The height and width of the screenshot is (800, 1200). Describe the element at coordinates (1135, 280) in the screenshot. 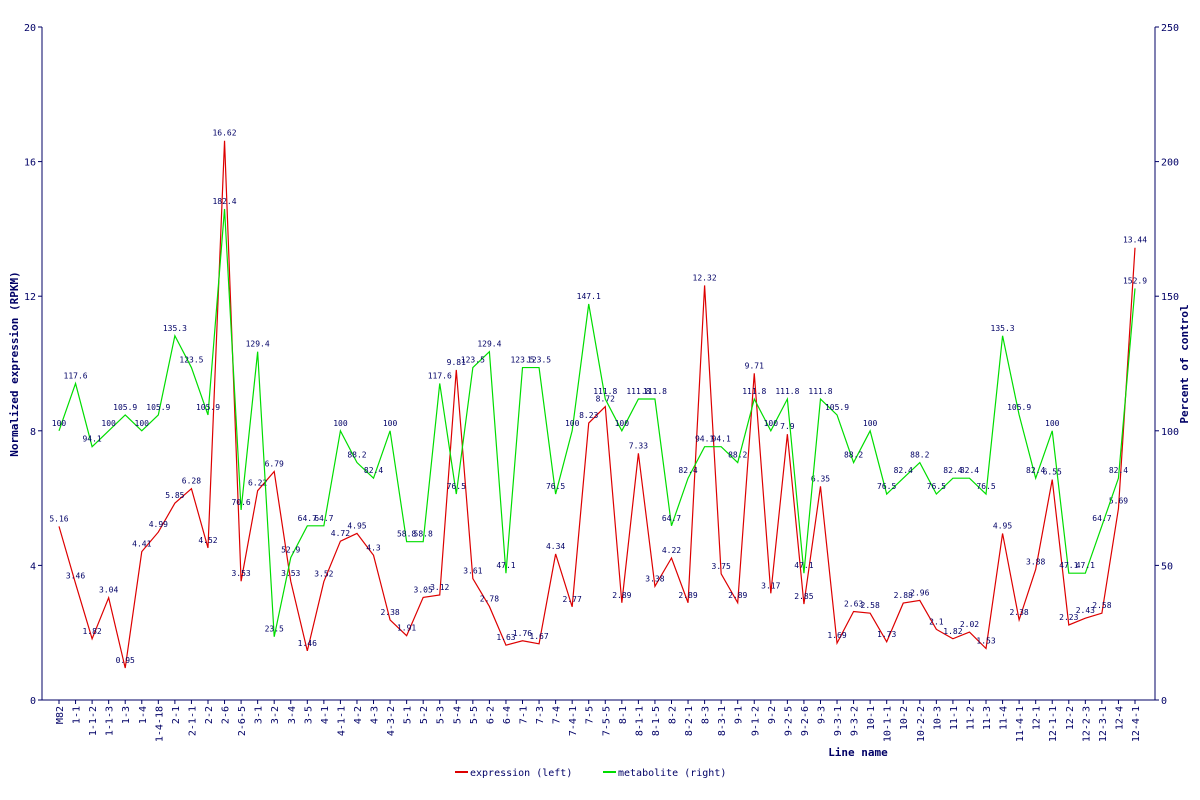

I see `data-label: 152.9` at that location.